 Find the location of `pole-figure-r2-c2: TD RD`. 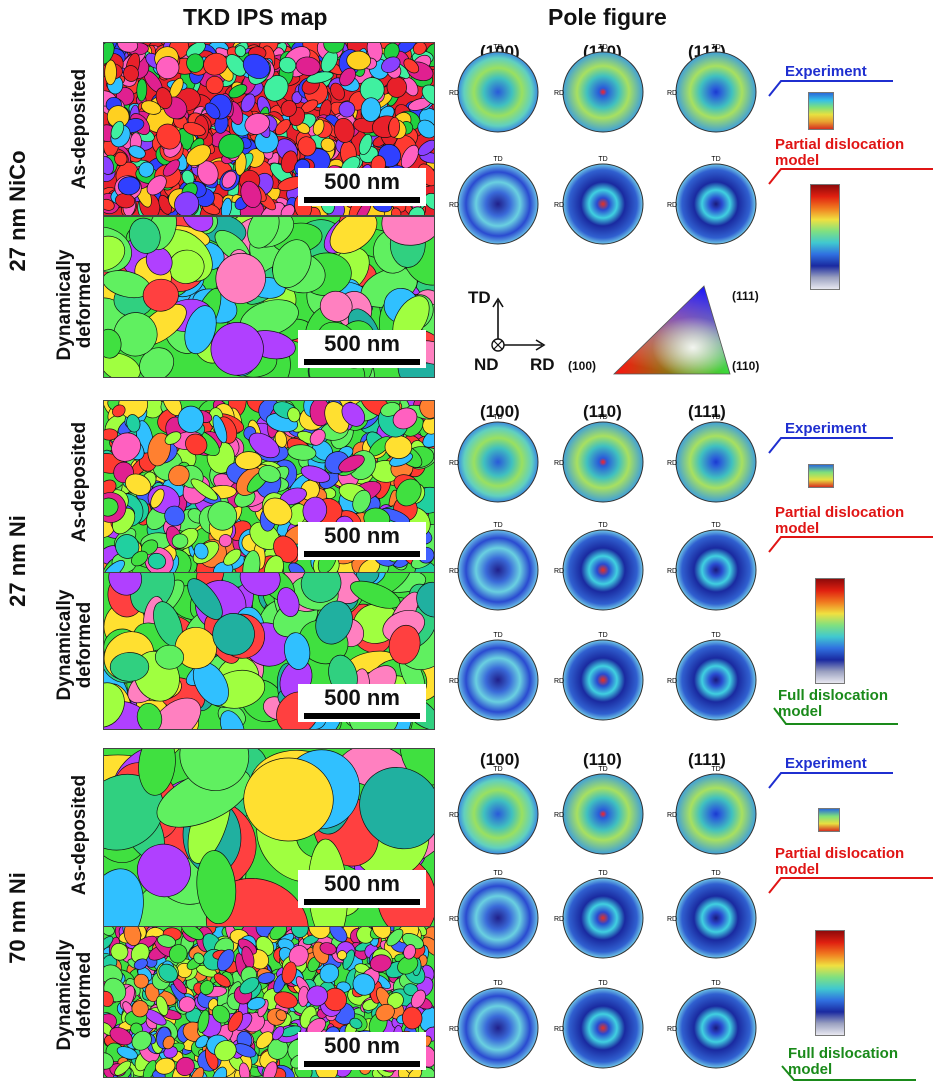

pole-figure-r2-c2: TD RD is located at coordinates (599, 200).